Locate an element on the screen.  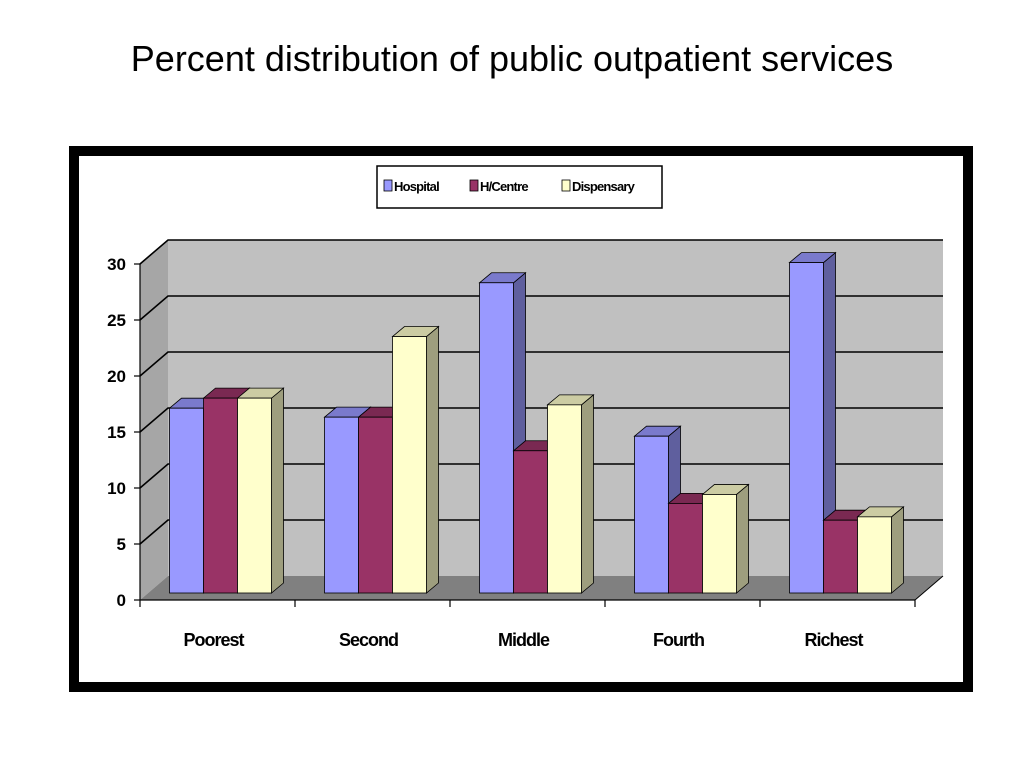
x-tick-labels: Poorest Second Middle Fourth Richest is located at coordinates (523, 640).